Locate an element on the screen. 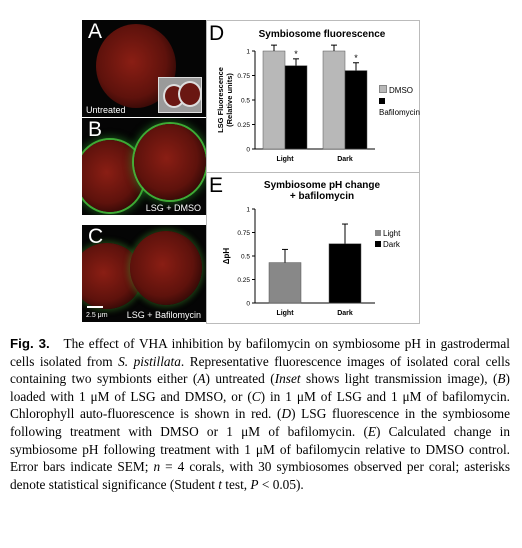 The width and height of the screenshot is (522, 548). panel-letter-e: E is located at coordinates (216, 185).